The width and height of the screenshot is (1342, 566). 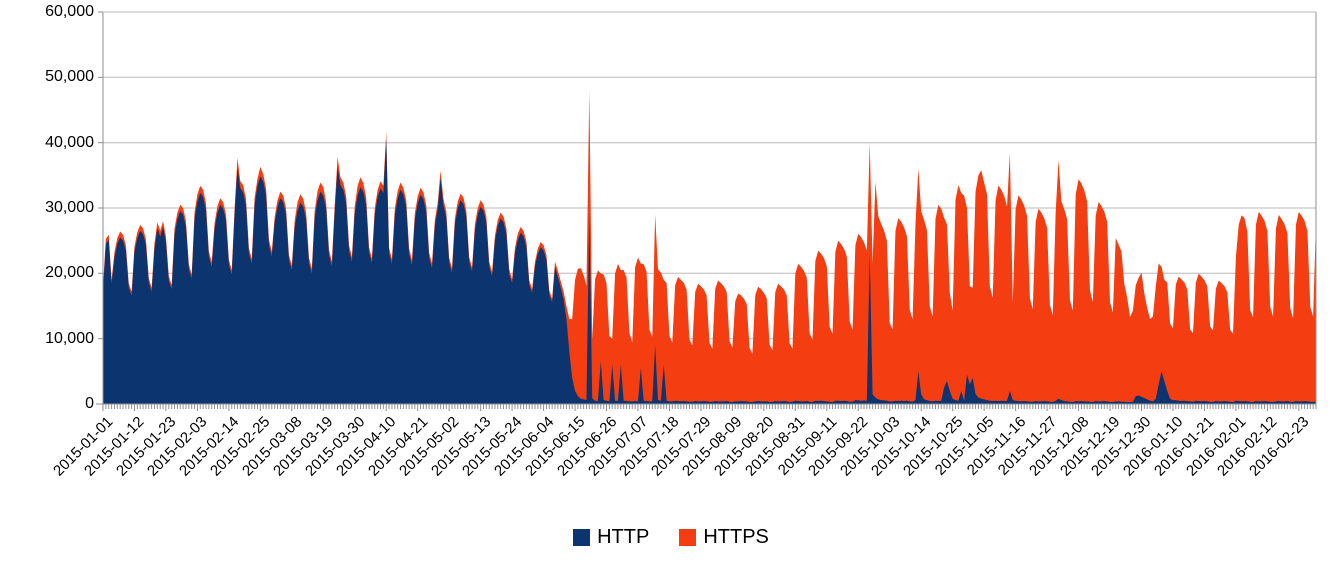 I want to click on y-axis-label: 10,000, so click(x=69, y=338).